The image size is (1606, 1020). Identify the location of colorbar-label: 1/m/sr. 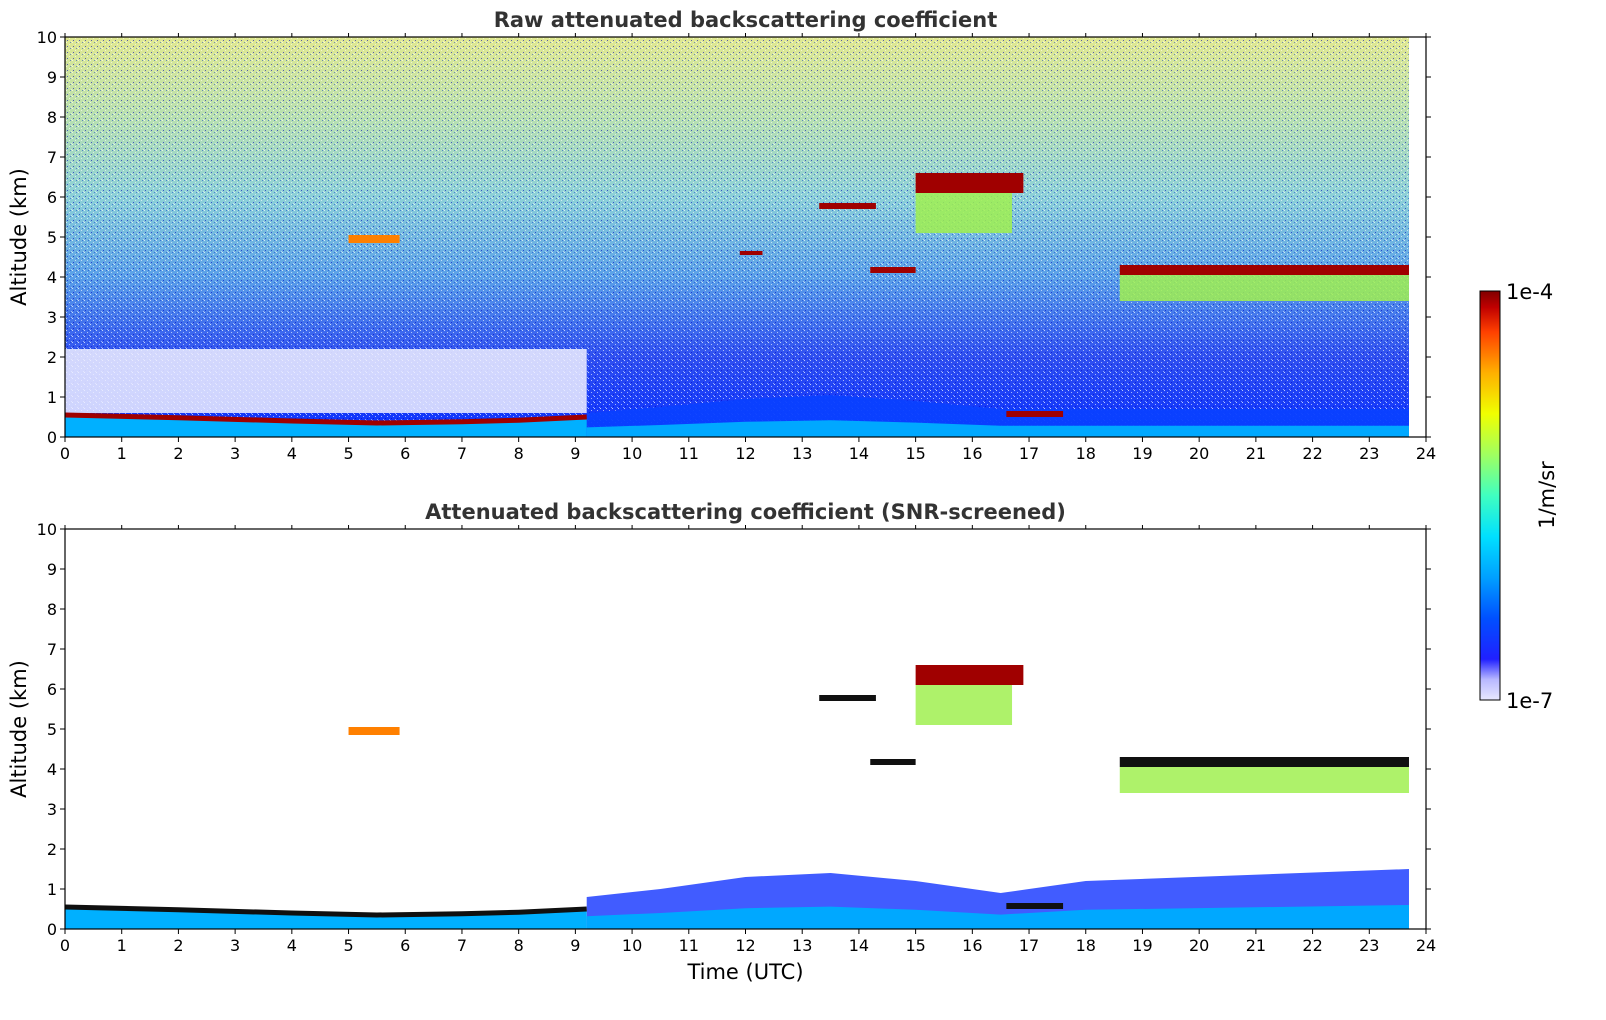
(1547, 495).